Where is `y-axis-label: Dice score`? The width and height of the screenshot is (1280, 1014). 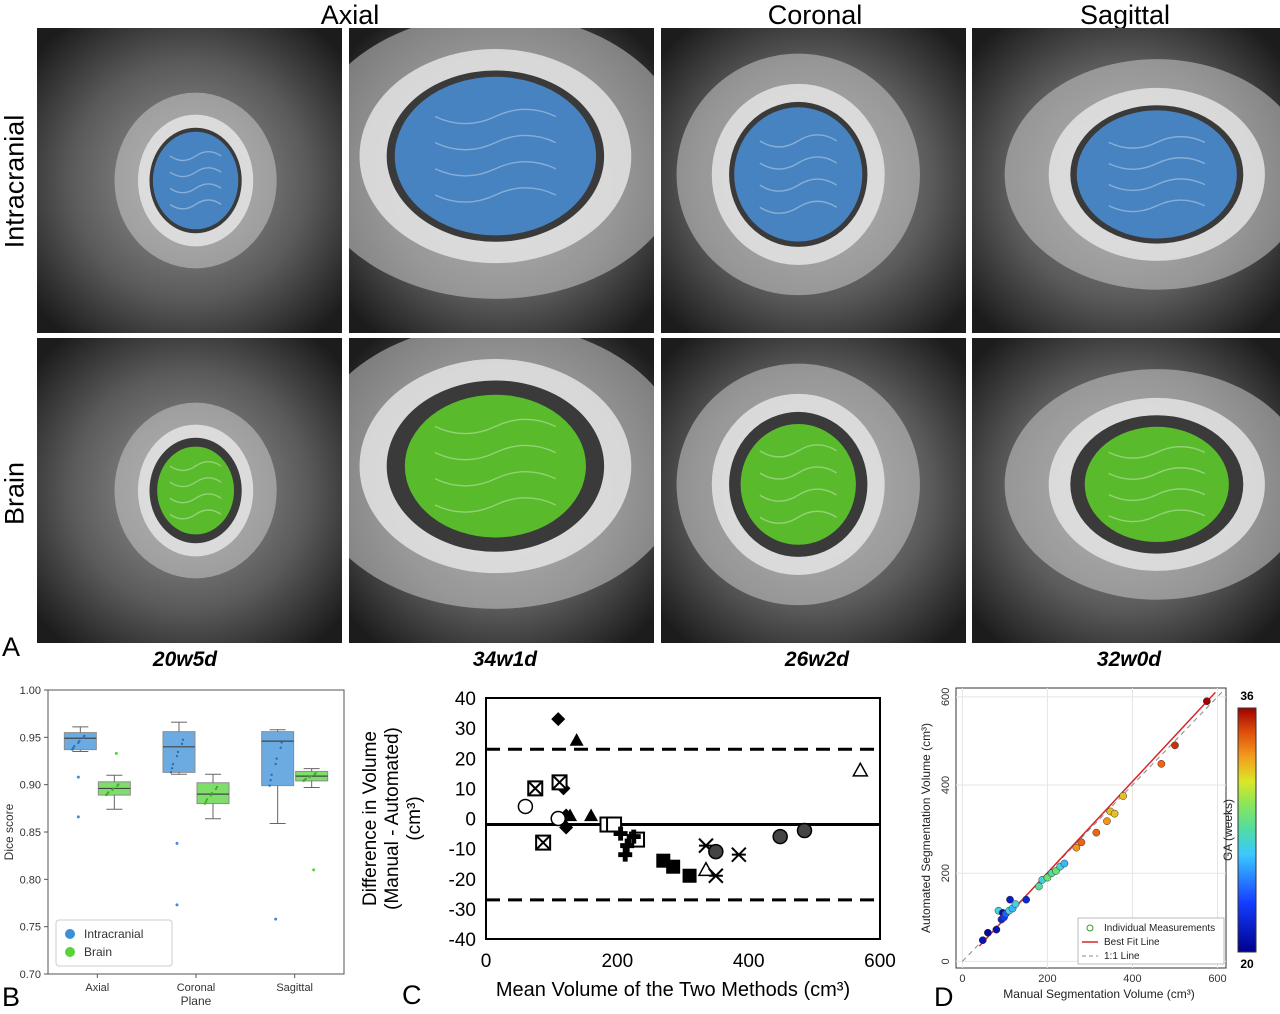 y-axis-label: Dice score is located at coordinates (9, 831).